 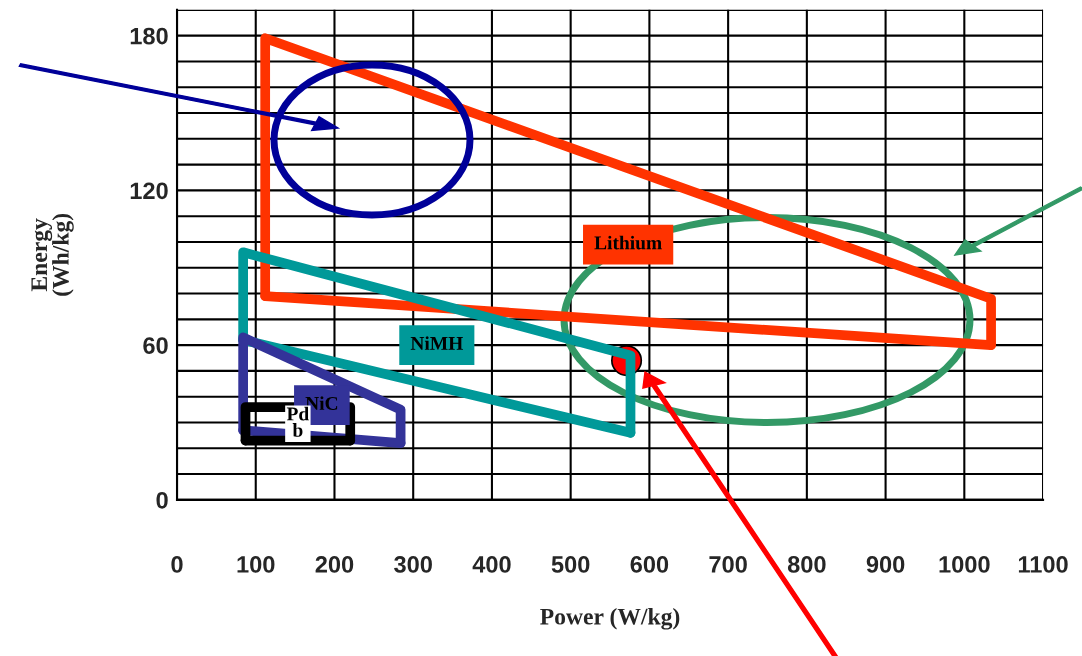 What do you see at coordinates (885, 564) in the screenshot?
I see `x-tick-label: 900` at bounding box center [885, 564].